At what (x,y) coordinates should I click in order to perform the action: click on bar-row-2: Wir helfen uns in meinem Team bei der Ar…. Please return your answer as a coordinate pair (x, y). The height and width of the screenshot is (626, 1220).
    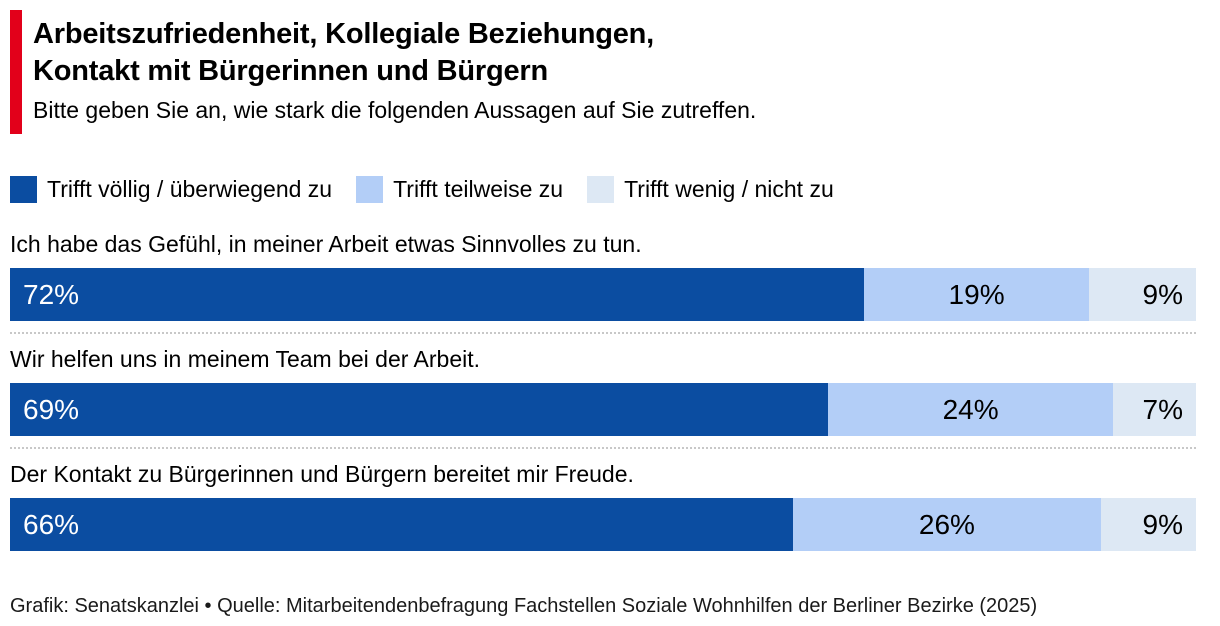
    Looking at the image, I should click on (603, 391).